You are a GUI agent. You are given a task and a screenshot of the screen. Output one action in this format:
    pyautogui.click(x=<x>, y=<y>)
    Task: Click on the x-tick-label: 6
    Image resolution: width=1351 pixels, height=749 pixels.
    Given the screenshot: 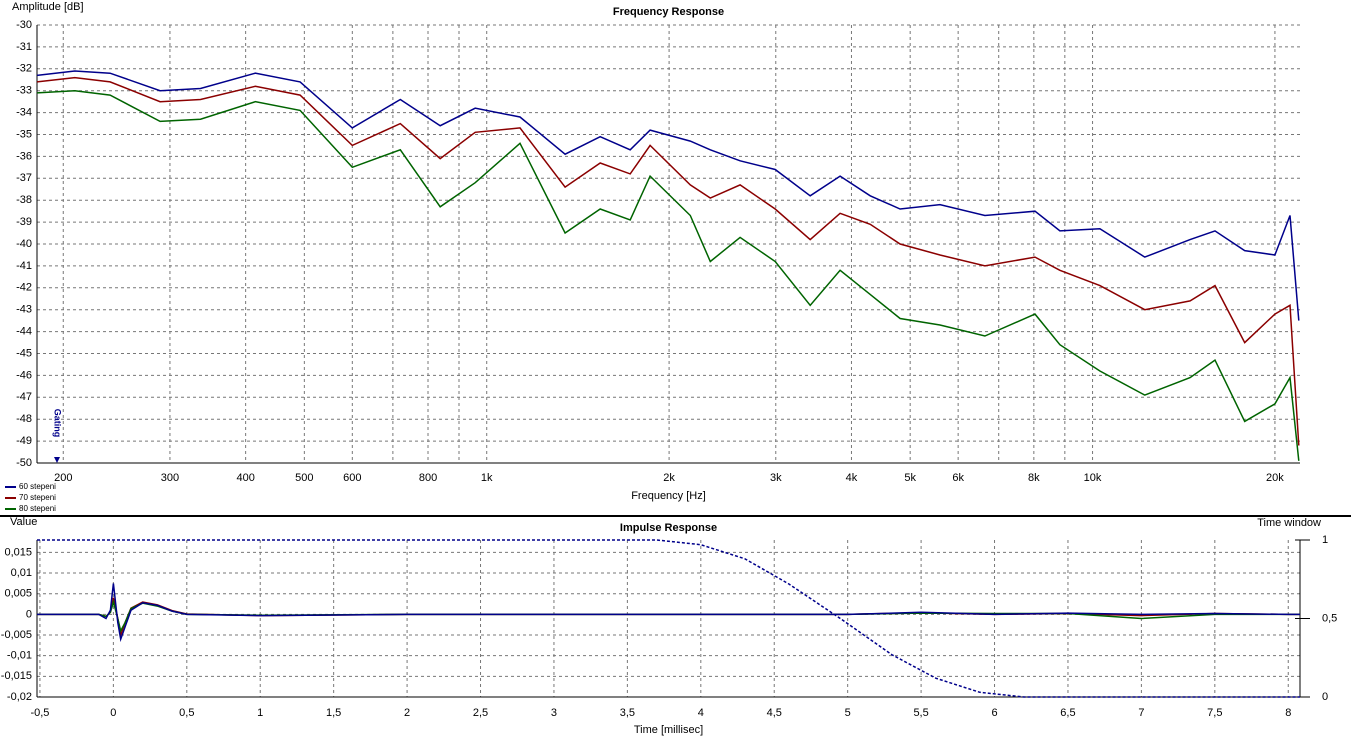 What is the action you would take?
    pyautogui.click(x=994, y=713)
    